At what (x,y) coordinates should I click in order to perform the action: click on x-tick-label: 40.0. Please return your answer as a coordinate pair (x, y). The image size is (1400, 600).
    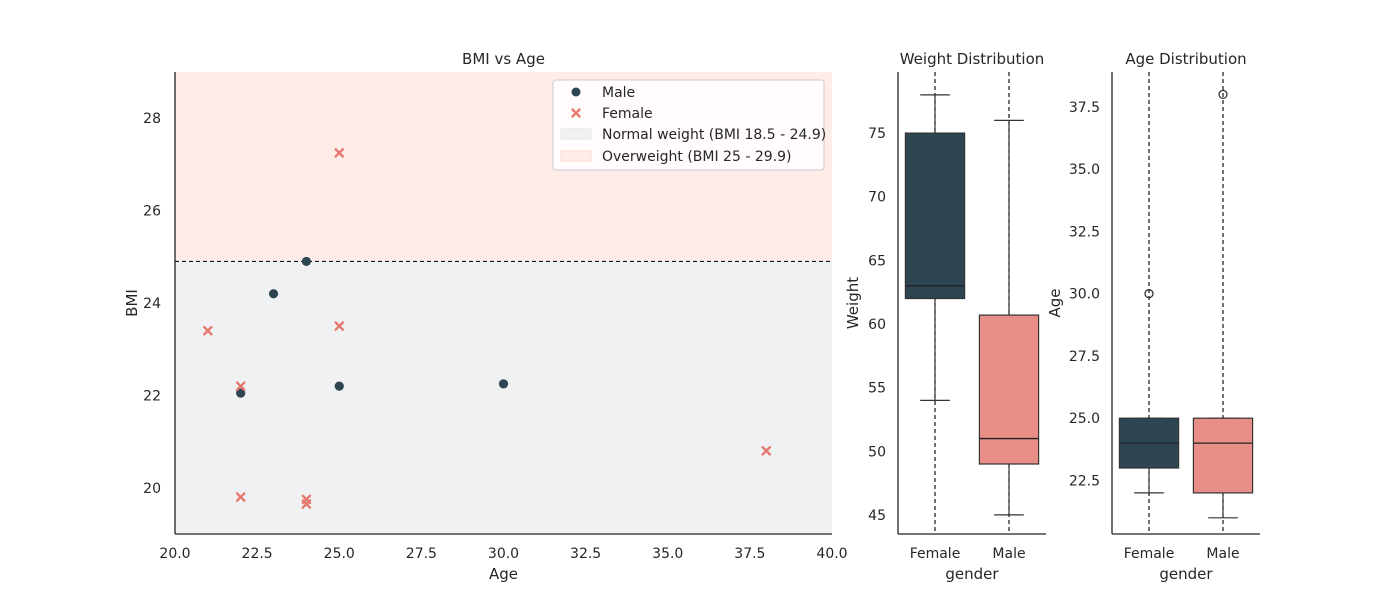
    Looking at the image, I should click on (831, 554).